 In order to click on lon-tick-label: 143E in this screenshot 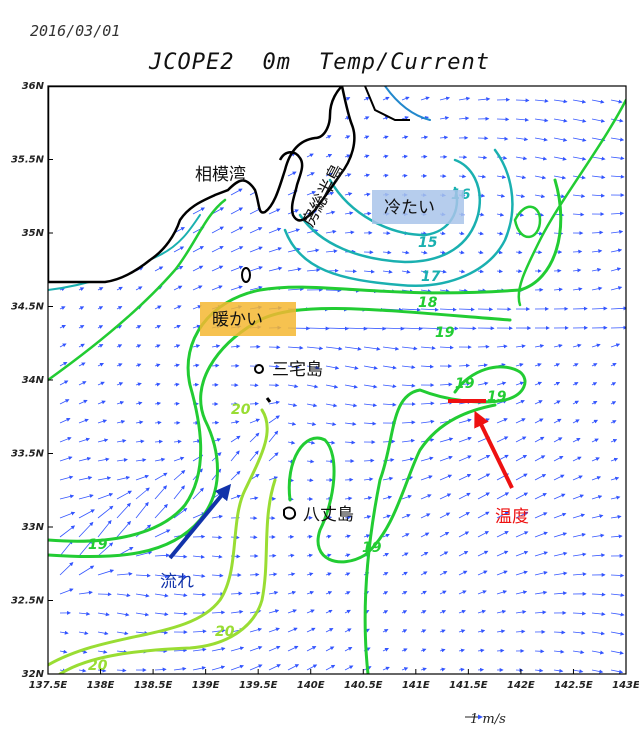, I will do `click(625, 685)`.